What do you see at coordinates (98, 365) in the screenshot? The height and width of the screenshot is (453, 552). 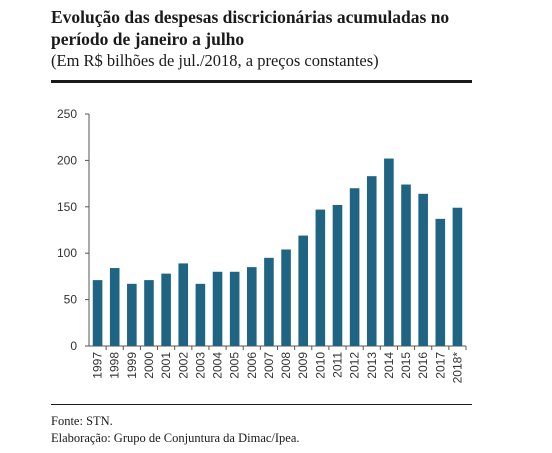 I see `x-tick-label: 1997` at bounding box center [98, 365].